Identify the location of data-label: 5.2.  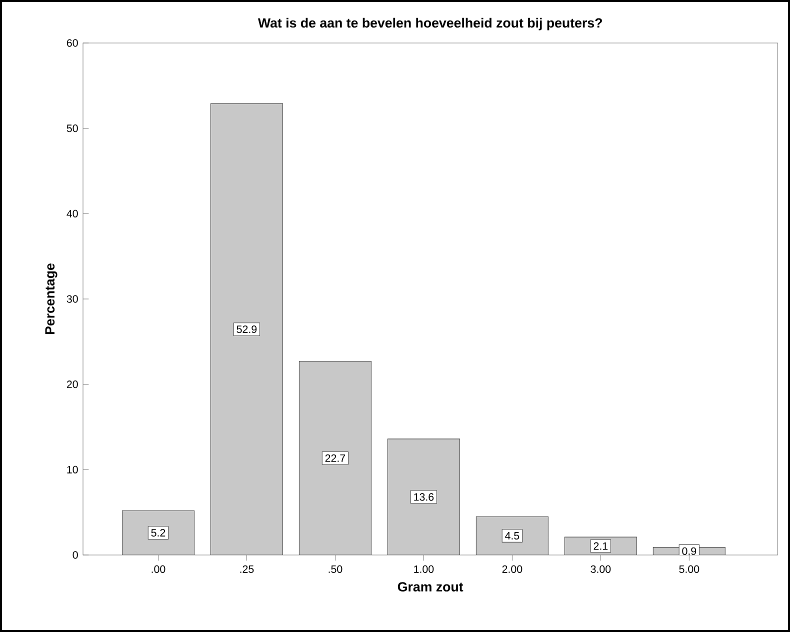
(158, 533).